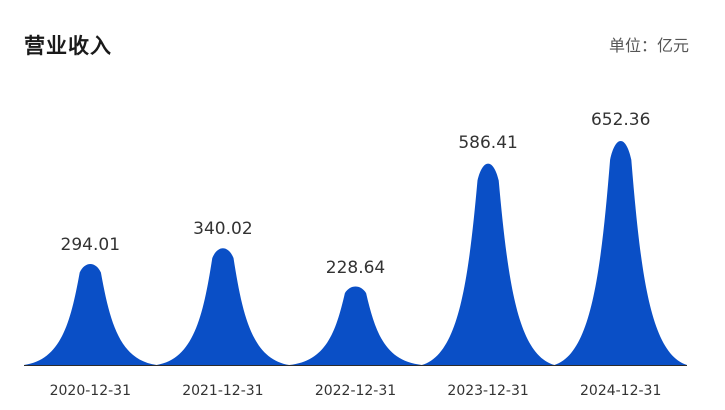  I want to click on x-tick-label: 2022-12-31, so click(355, 391).